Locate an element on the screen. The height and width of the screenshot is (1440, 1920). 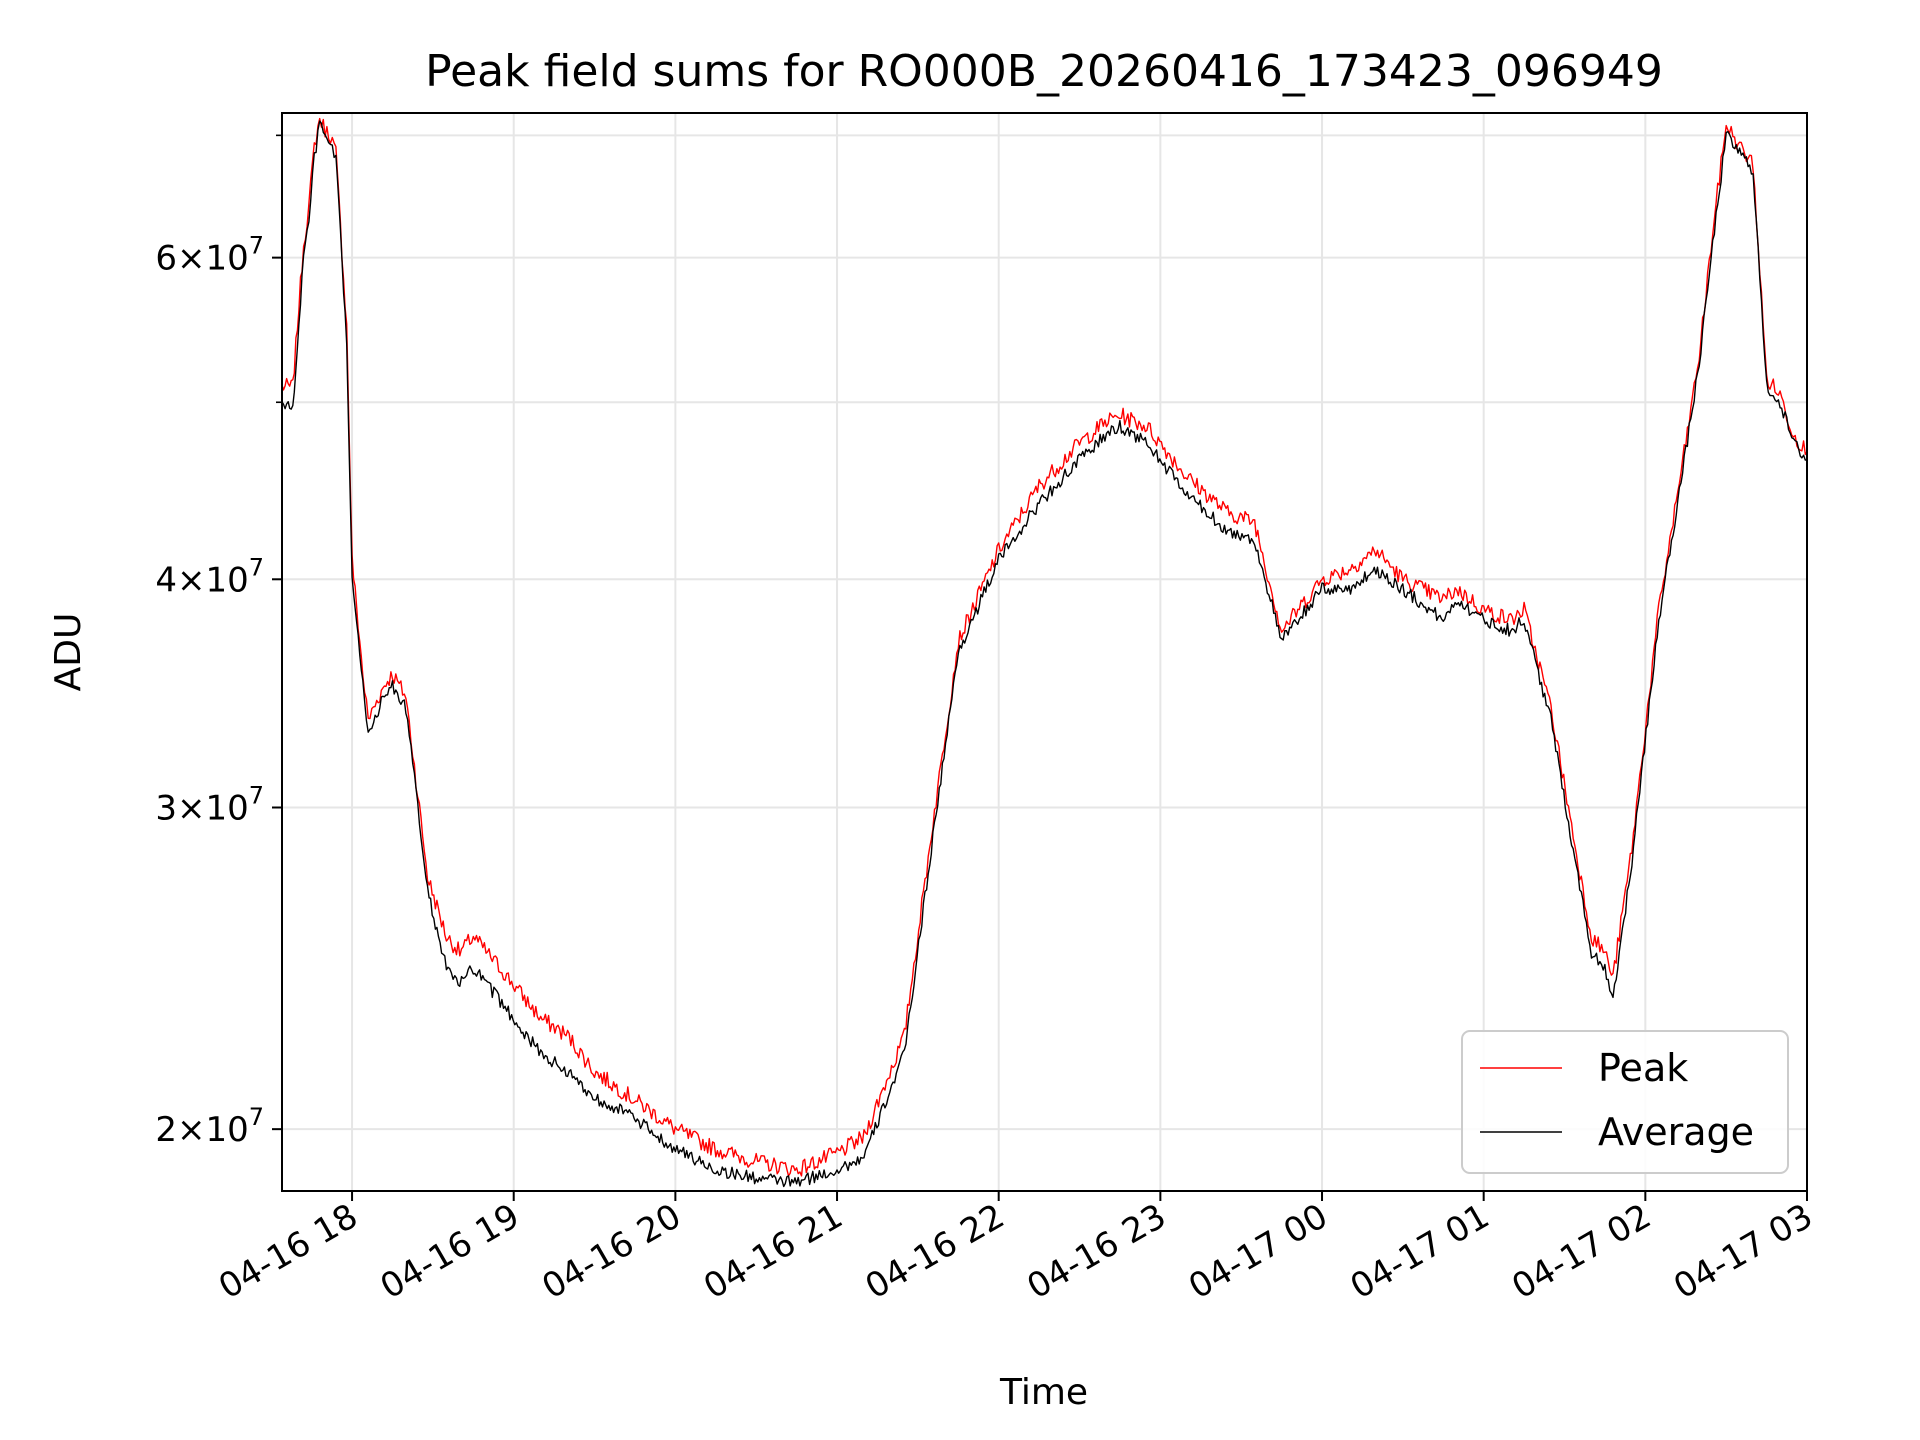
legend-box is located at coordinates (1625, 1102).